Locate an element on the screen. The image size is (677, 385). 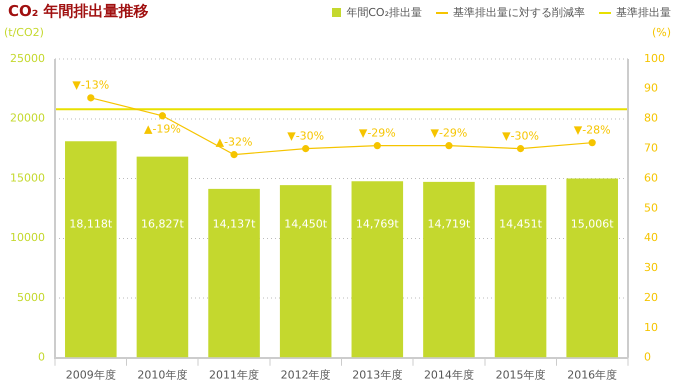
y2-tick-label: 10 is located at coordinates (651, 327).